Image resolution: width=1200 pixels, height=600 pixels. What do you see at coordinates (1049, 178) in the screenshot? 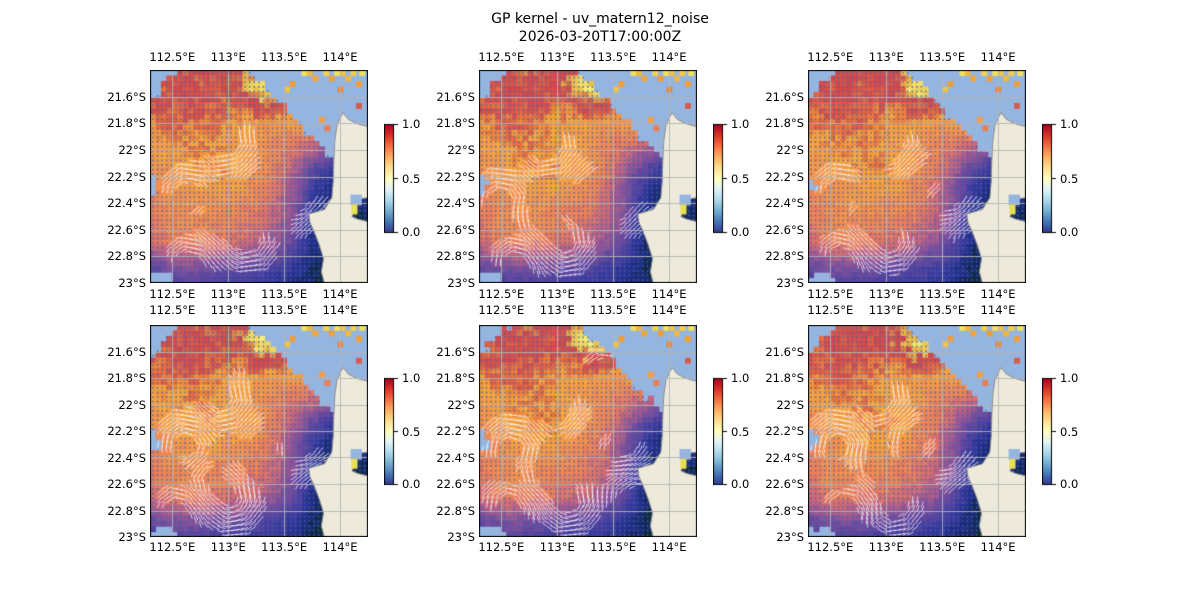
I see `colorbar-row1-col3` at bounding box center [1049, 178].